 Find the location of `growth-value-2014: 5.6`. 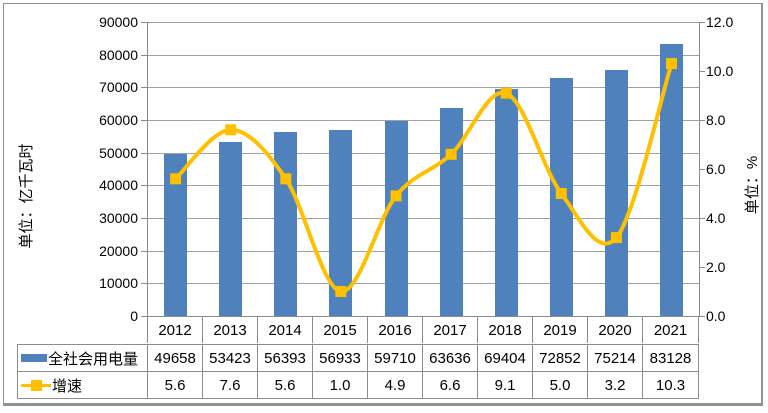

growth-value-2014: 5.6 is located at coordinates (285, 385).